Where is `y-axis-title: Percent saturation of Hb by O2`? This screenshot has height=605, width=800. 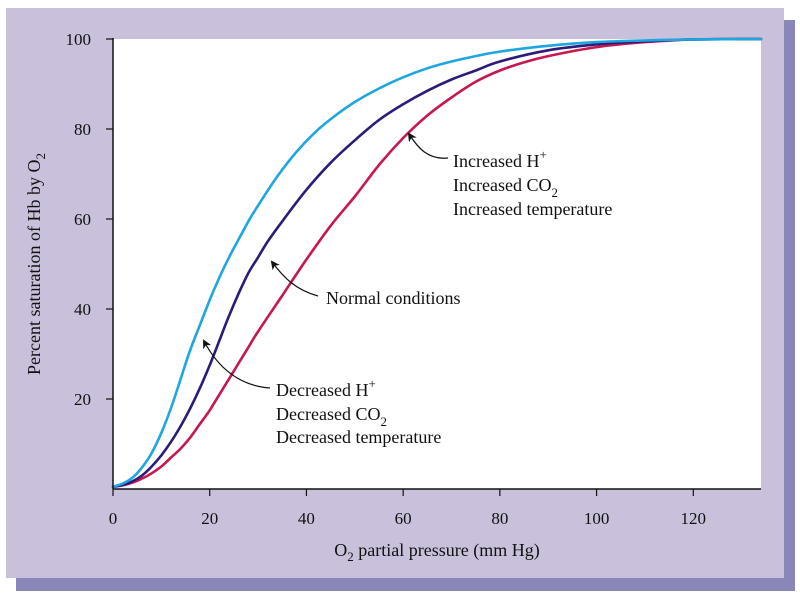
y-axis-title: Percent saturation of Hb by O2 is located at coordinates (36, 264).